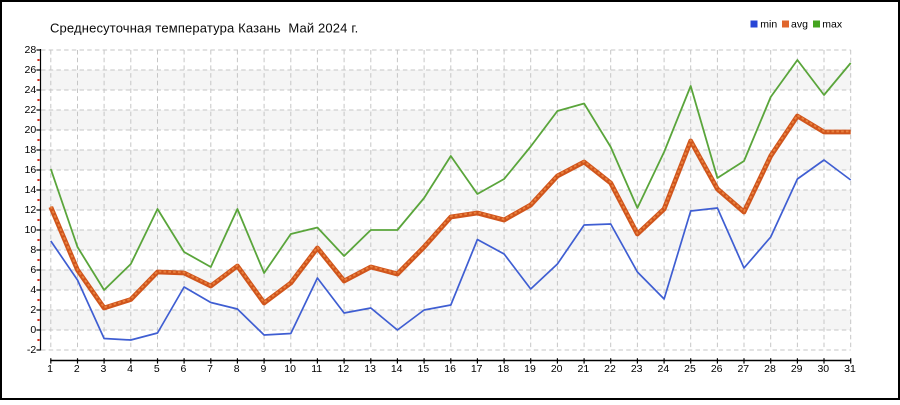 The height and width of the screenshot is (405, 900). What do you see at coordinates (832, 24) in the screenshot?
I see `svg-text: max` at bounding box center [832, 24].